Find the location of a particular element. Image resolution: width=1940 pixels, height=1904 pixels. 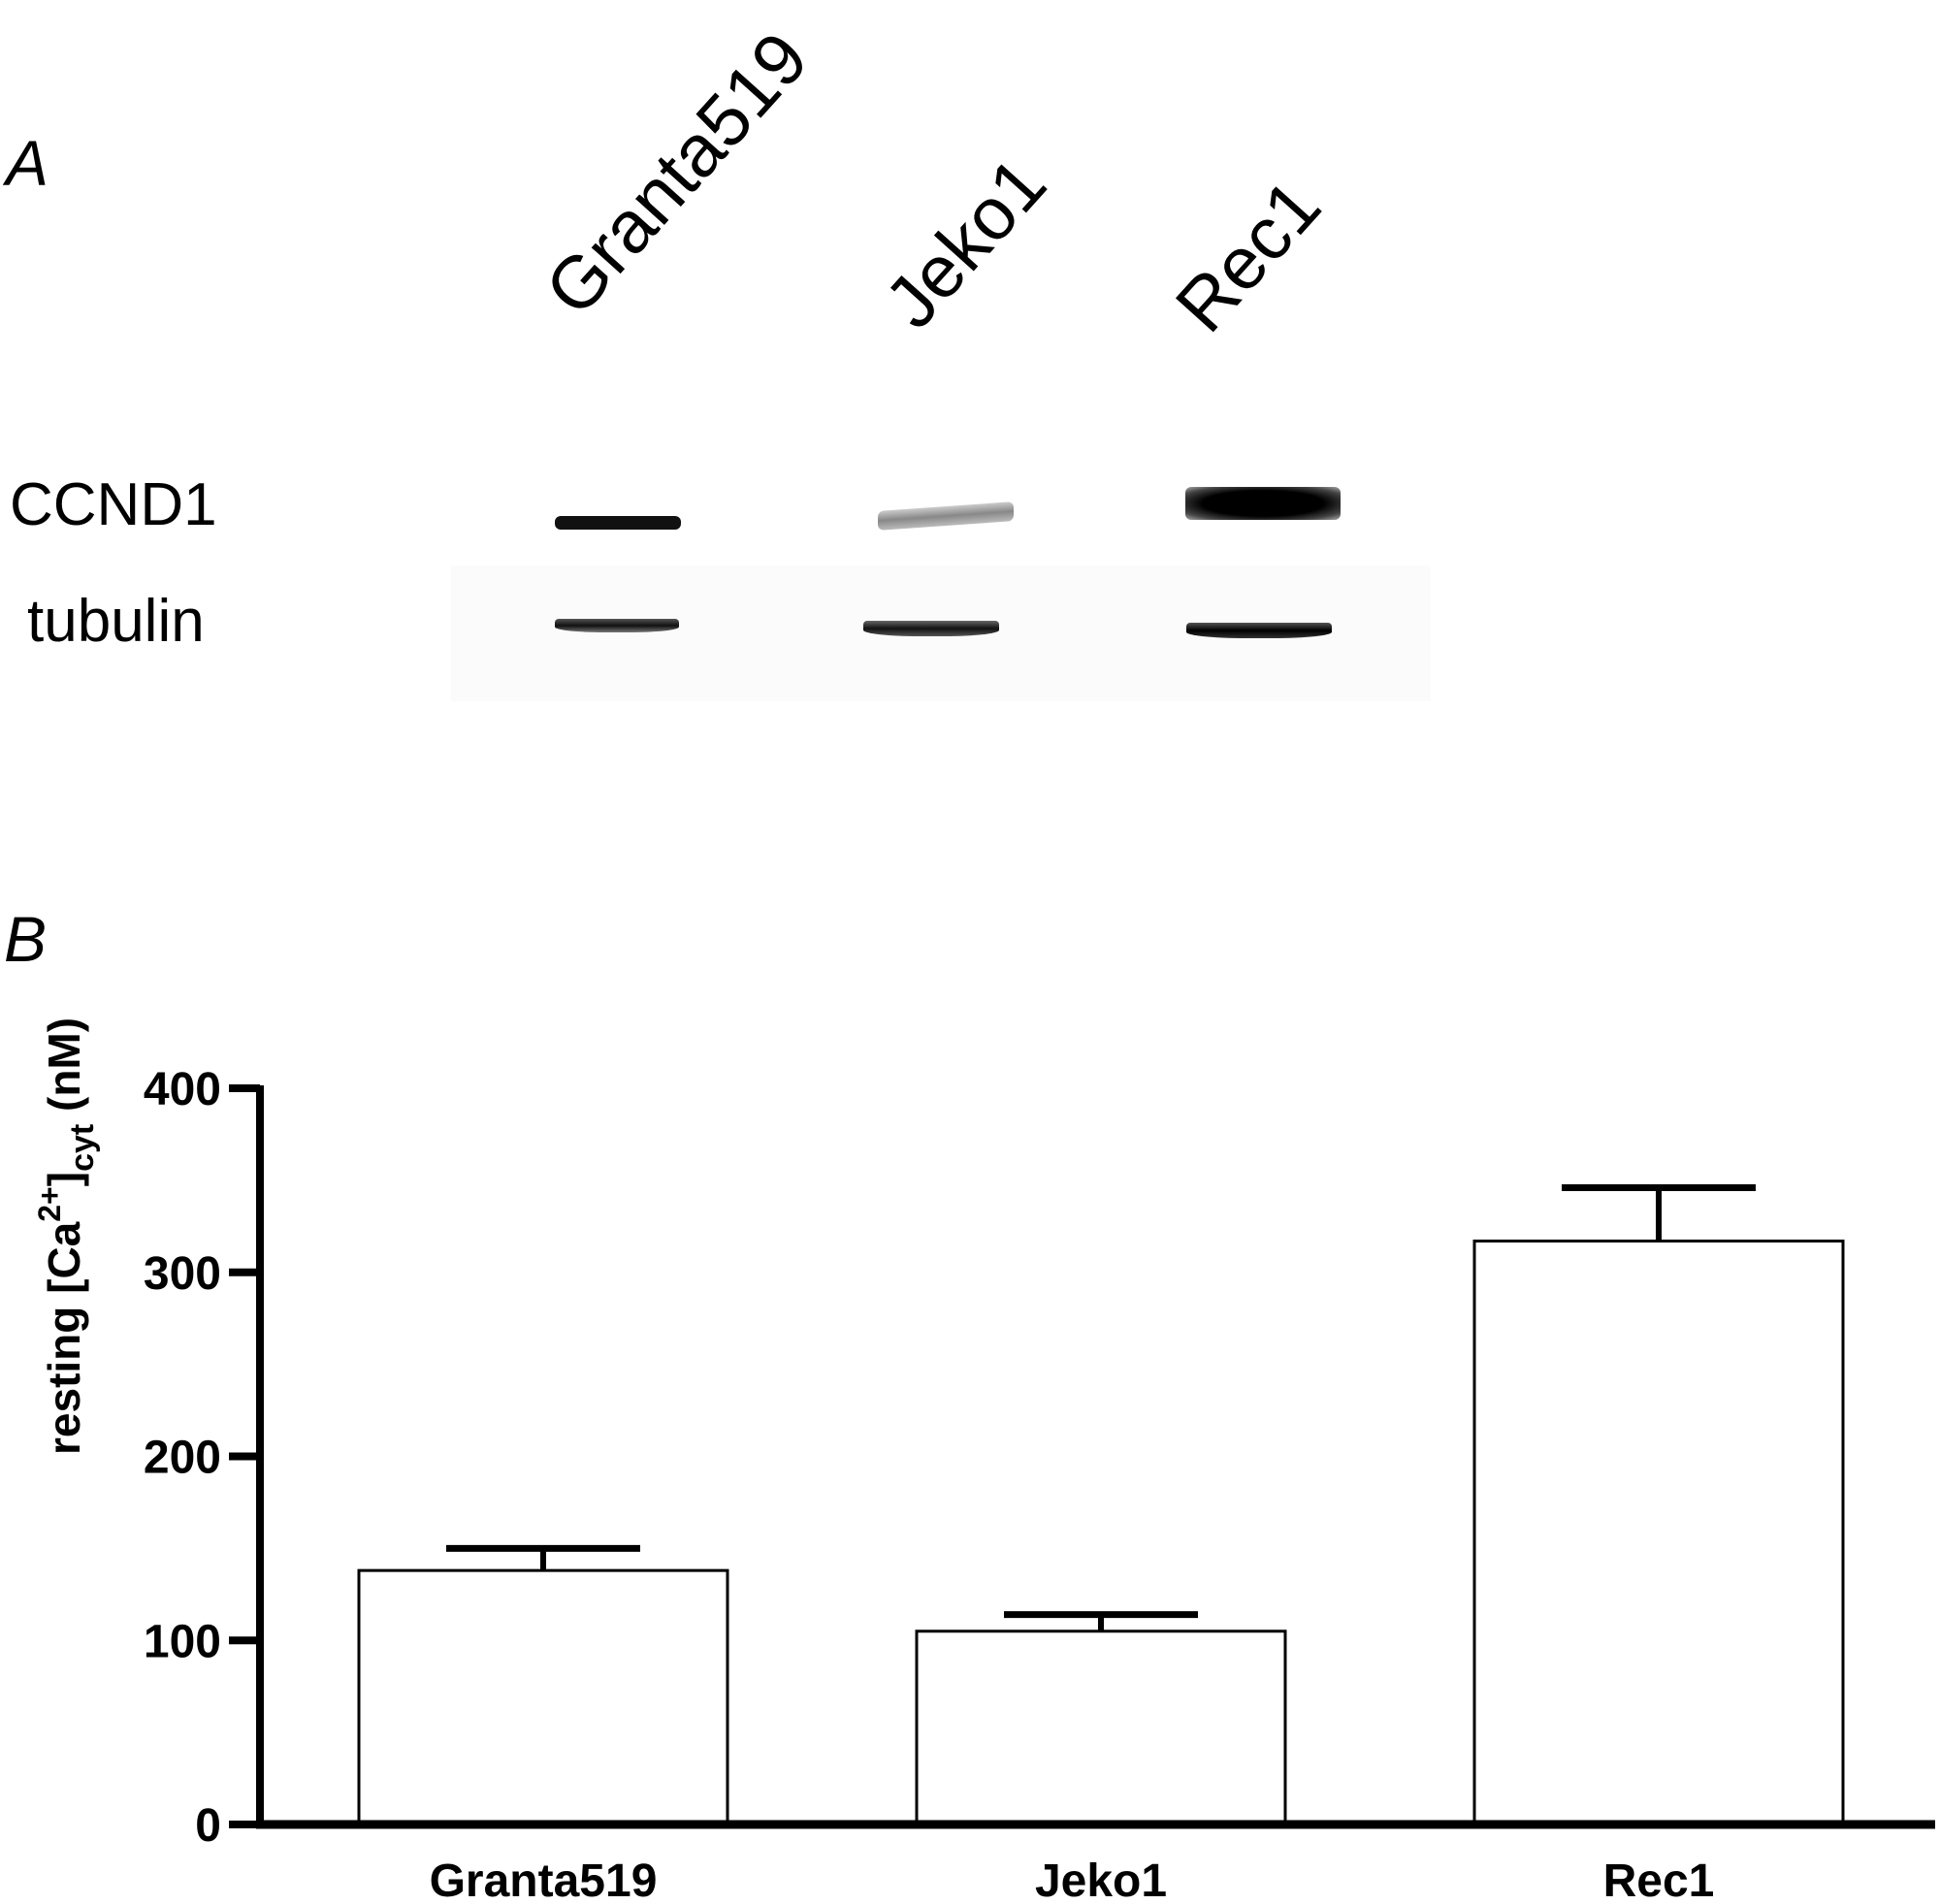

panel-b-label: B is located at coordinates (26, 939).